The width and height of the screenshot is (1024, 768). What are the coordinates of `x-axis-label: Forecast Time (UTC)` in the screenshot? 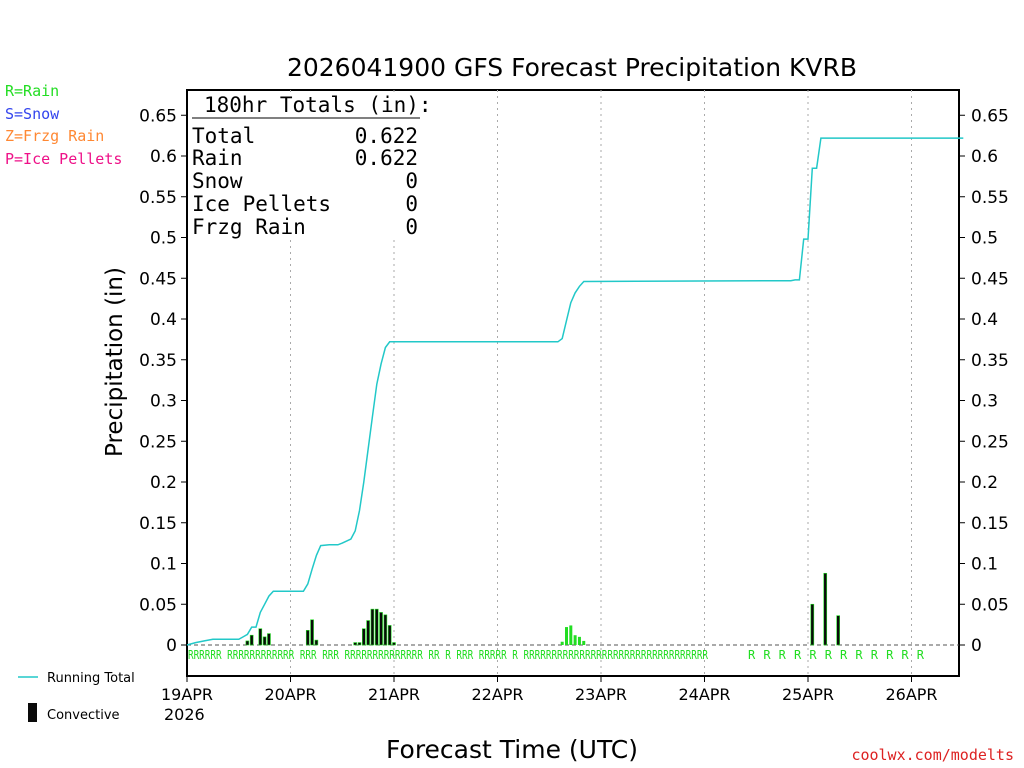 It's located at (512, 749).